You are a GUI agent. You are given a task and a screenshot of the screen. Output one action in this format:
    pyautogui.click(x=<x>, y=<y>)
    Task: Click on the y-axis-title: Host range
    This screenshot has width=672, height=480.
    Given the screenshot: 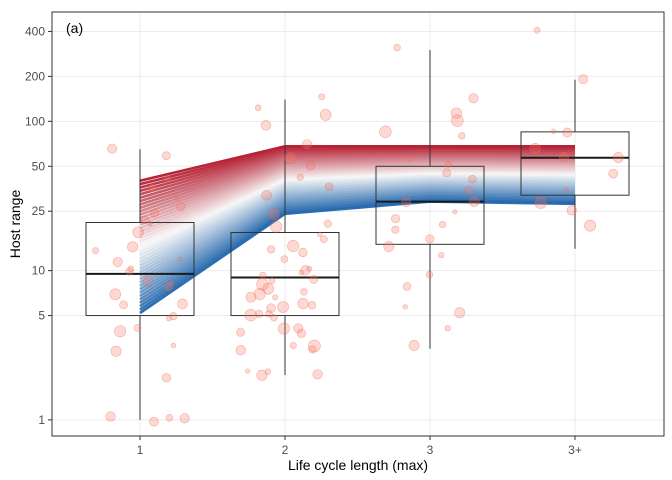 What is the action you would take?
    pyautogui.click(x=15, y=224)
    